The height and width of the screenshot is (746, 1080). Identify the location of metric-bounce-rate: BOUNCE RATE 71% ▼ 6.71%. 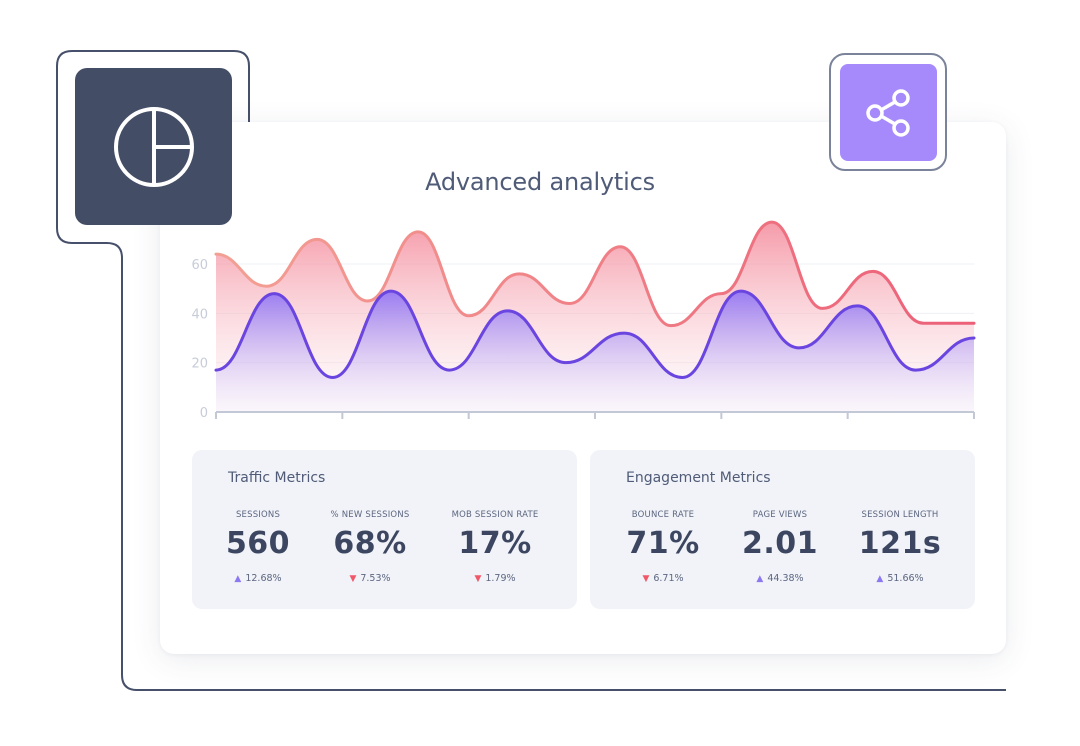
(663, 547).